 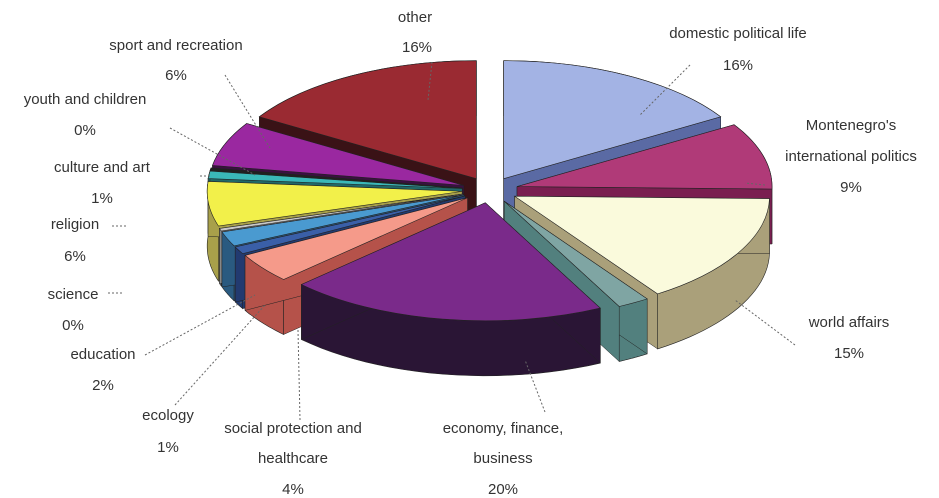 I want to click on label-other-pct: 16%, so click(x=417, y=47).